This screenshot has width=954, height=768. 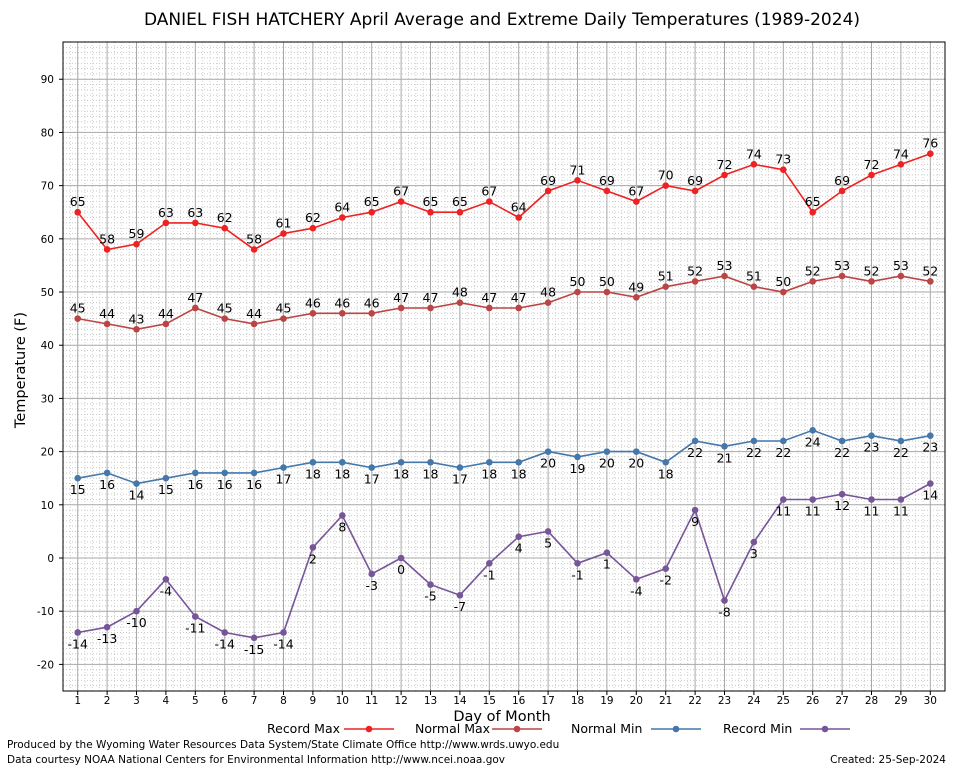 I want to click on y-tick-label: 20, so click(x=47, y=453).